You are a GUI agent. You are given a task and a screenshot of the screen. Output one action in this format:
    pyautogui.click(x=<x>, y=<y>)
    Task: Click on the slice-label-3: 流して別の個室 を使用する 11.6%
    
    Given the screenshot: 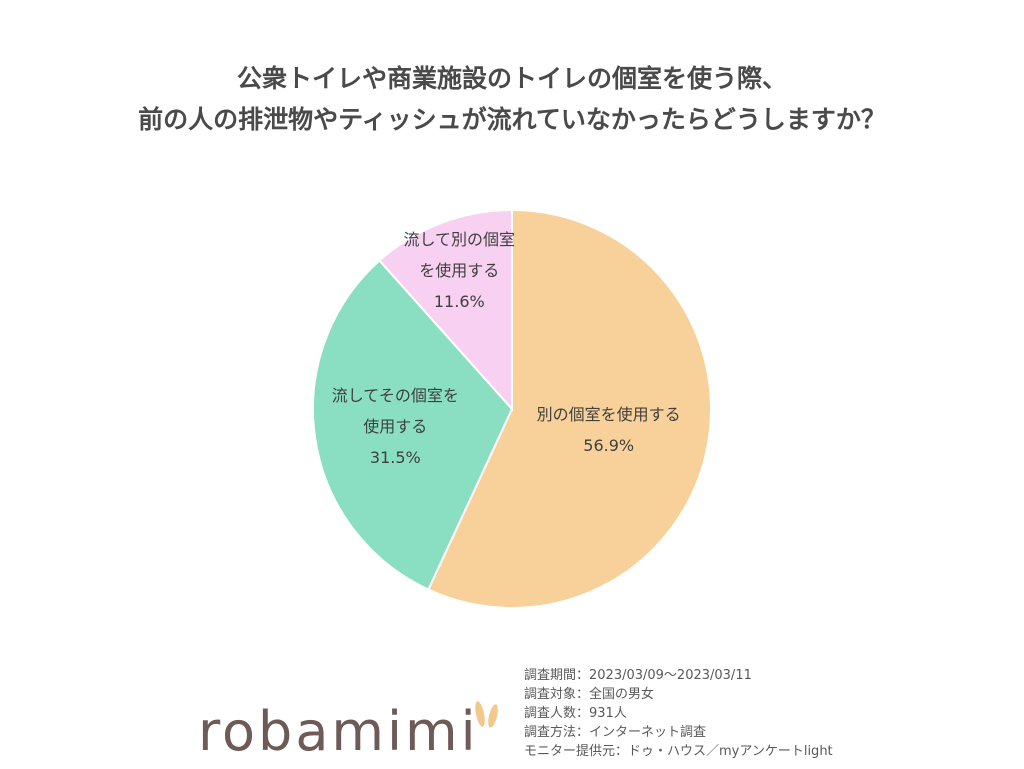 What is the action you would take?
    pyautogui.click(x=460, y=270)
    